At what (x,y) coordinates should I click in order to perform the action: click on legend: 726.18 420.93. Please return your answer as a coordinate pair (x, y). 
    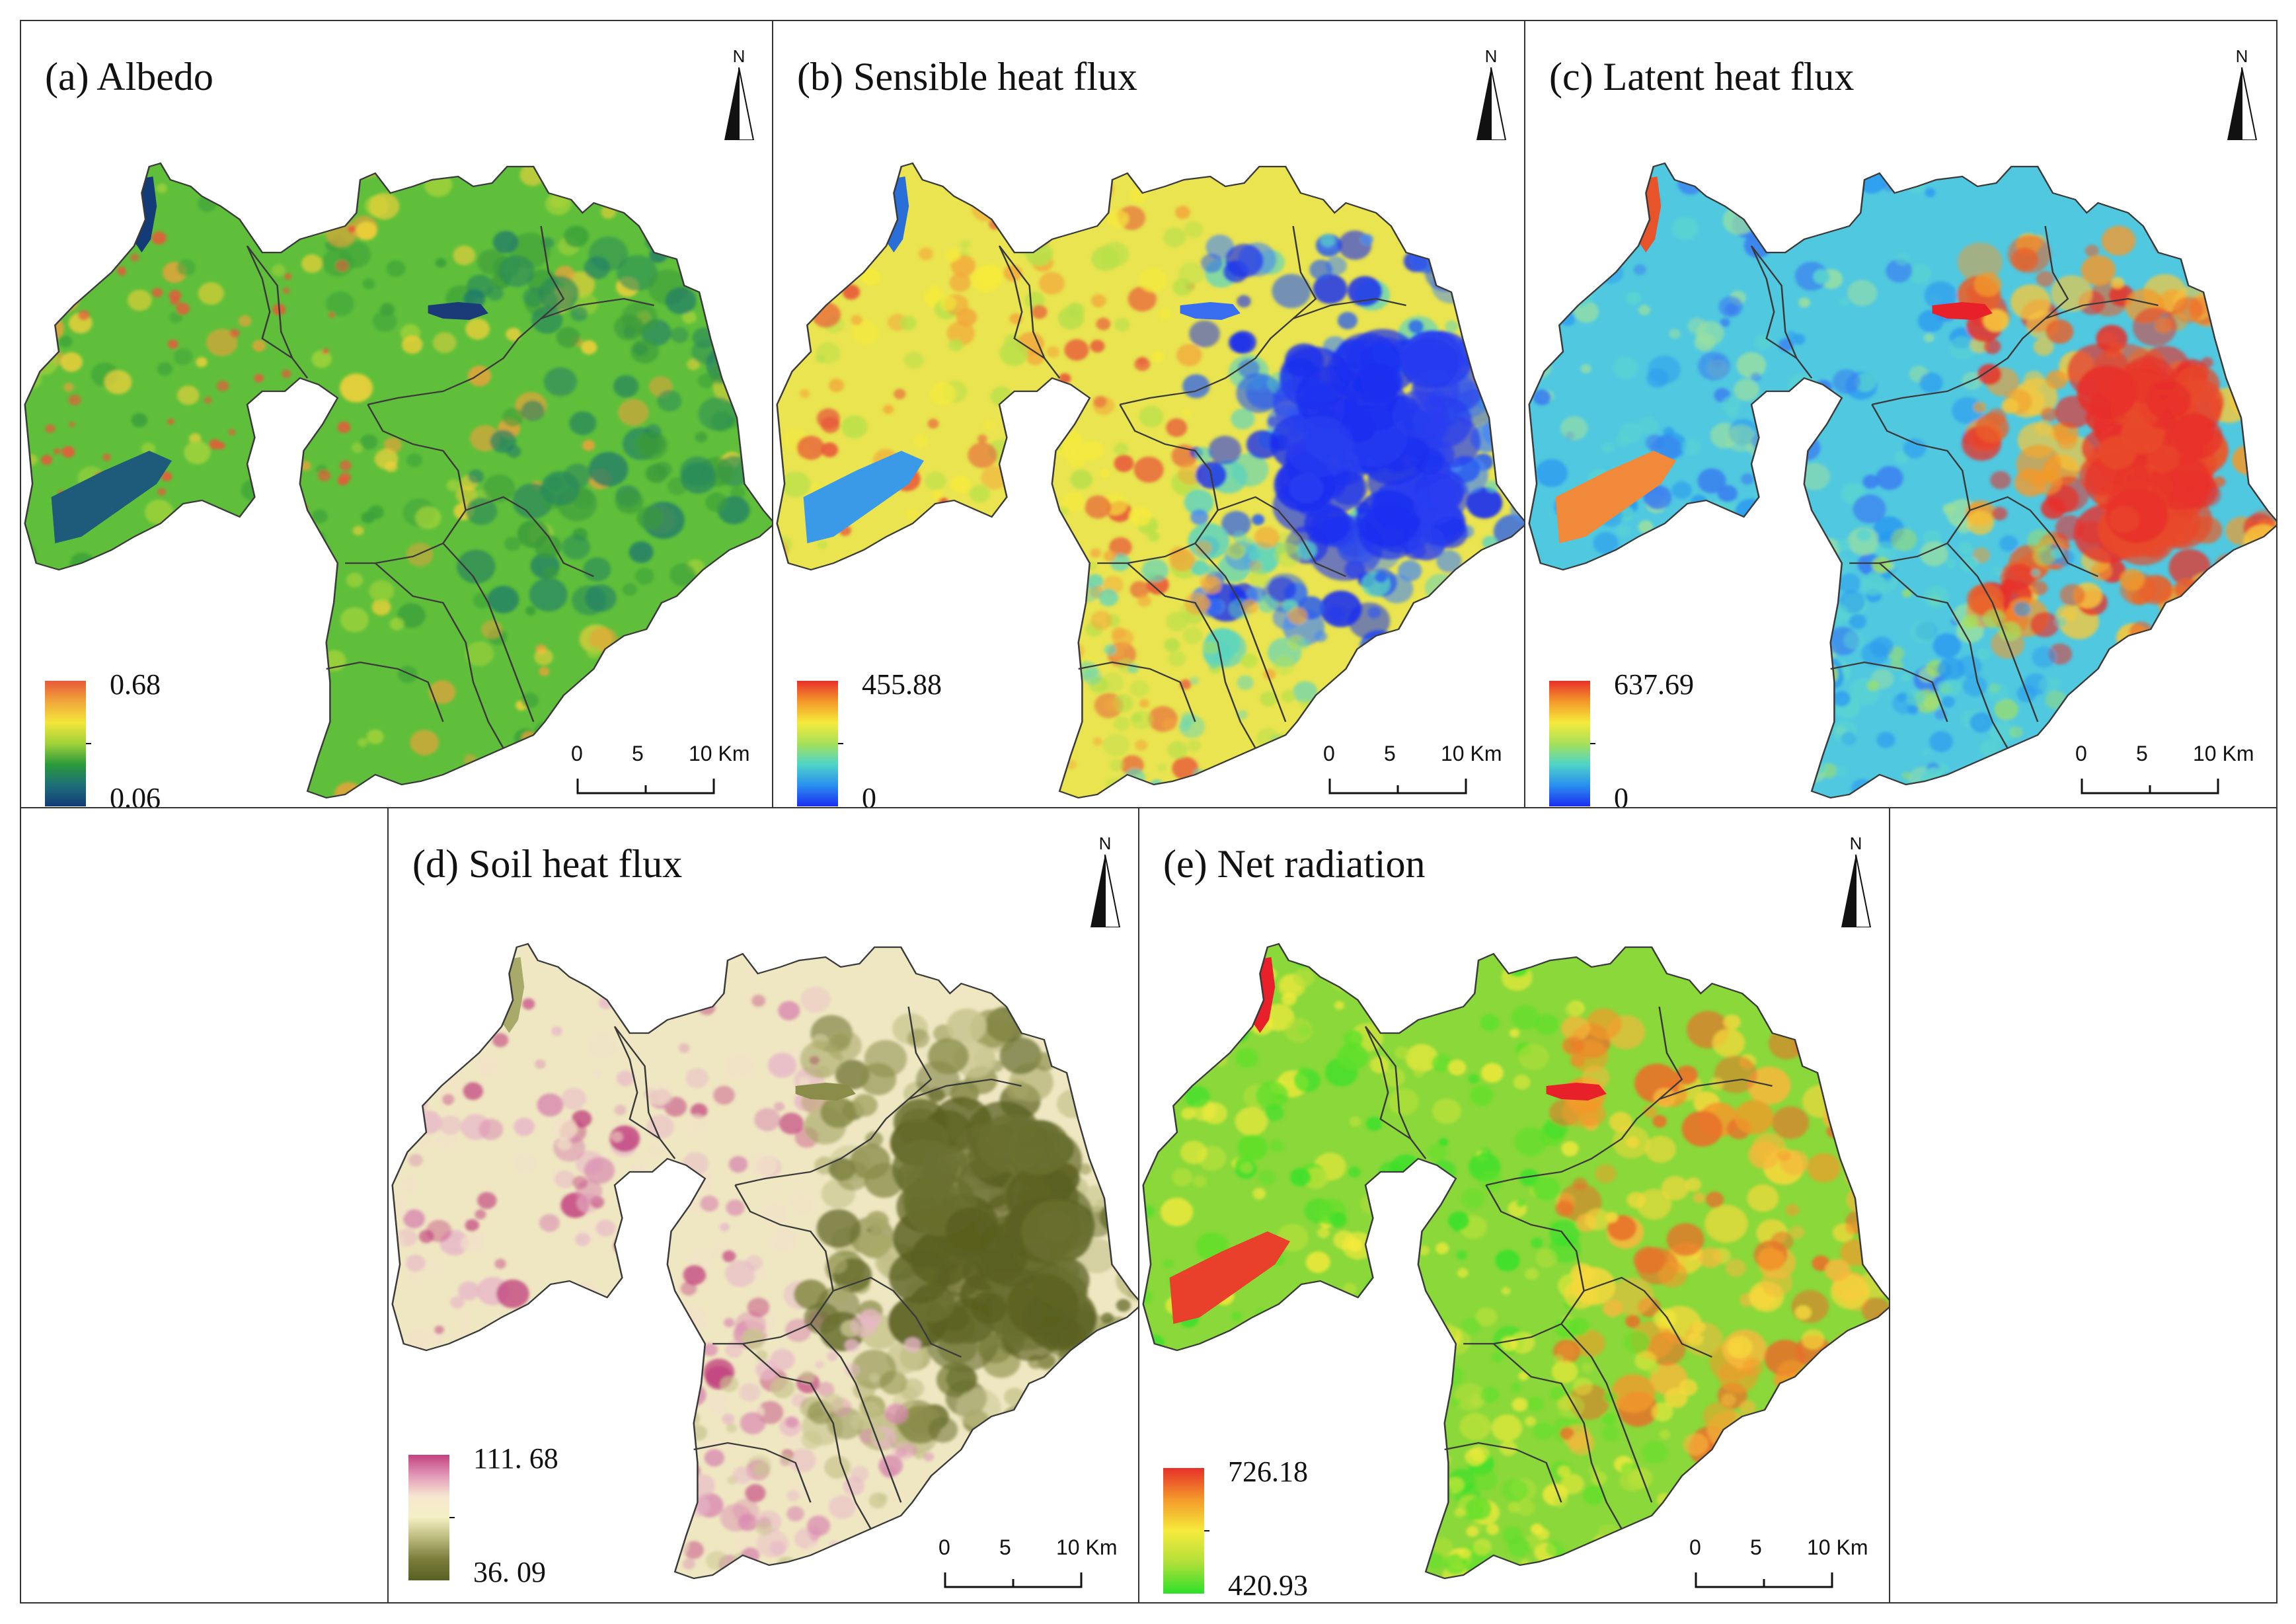
    Looking at the image, I should click on (1269, 1528).